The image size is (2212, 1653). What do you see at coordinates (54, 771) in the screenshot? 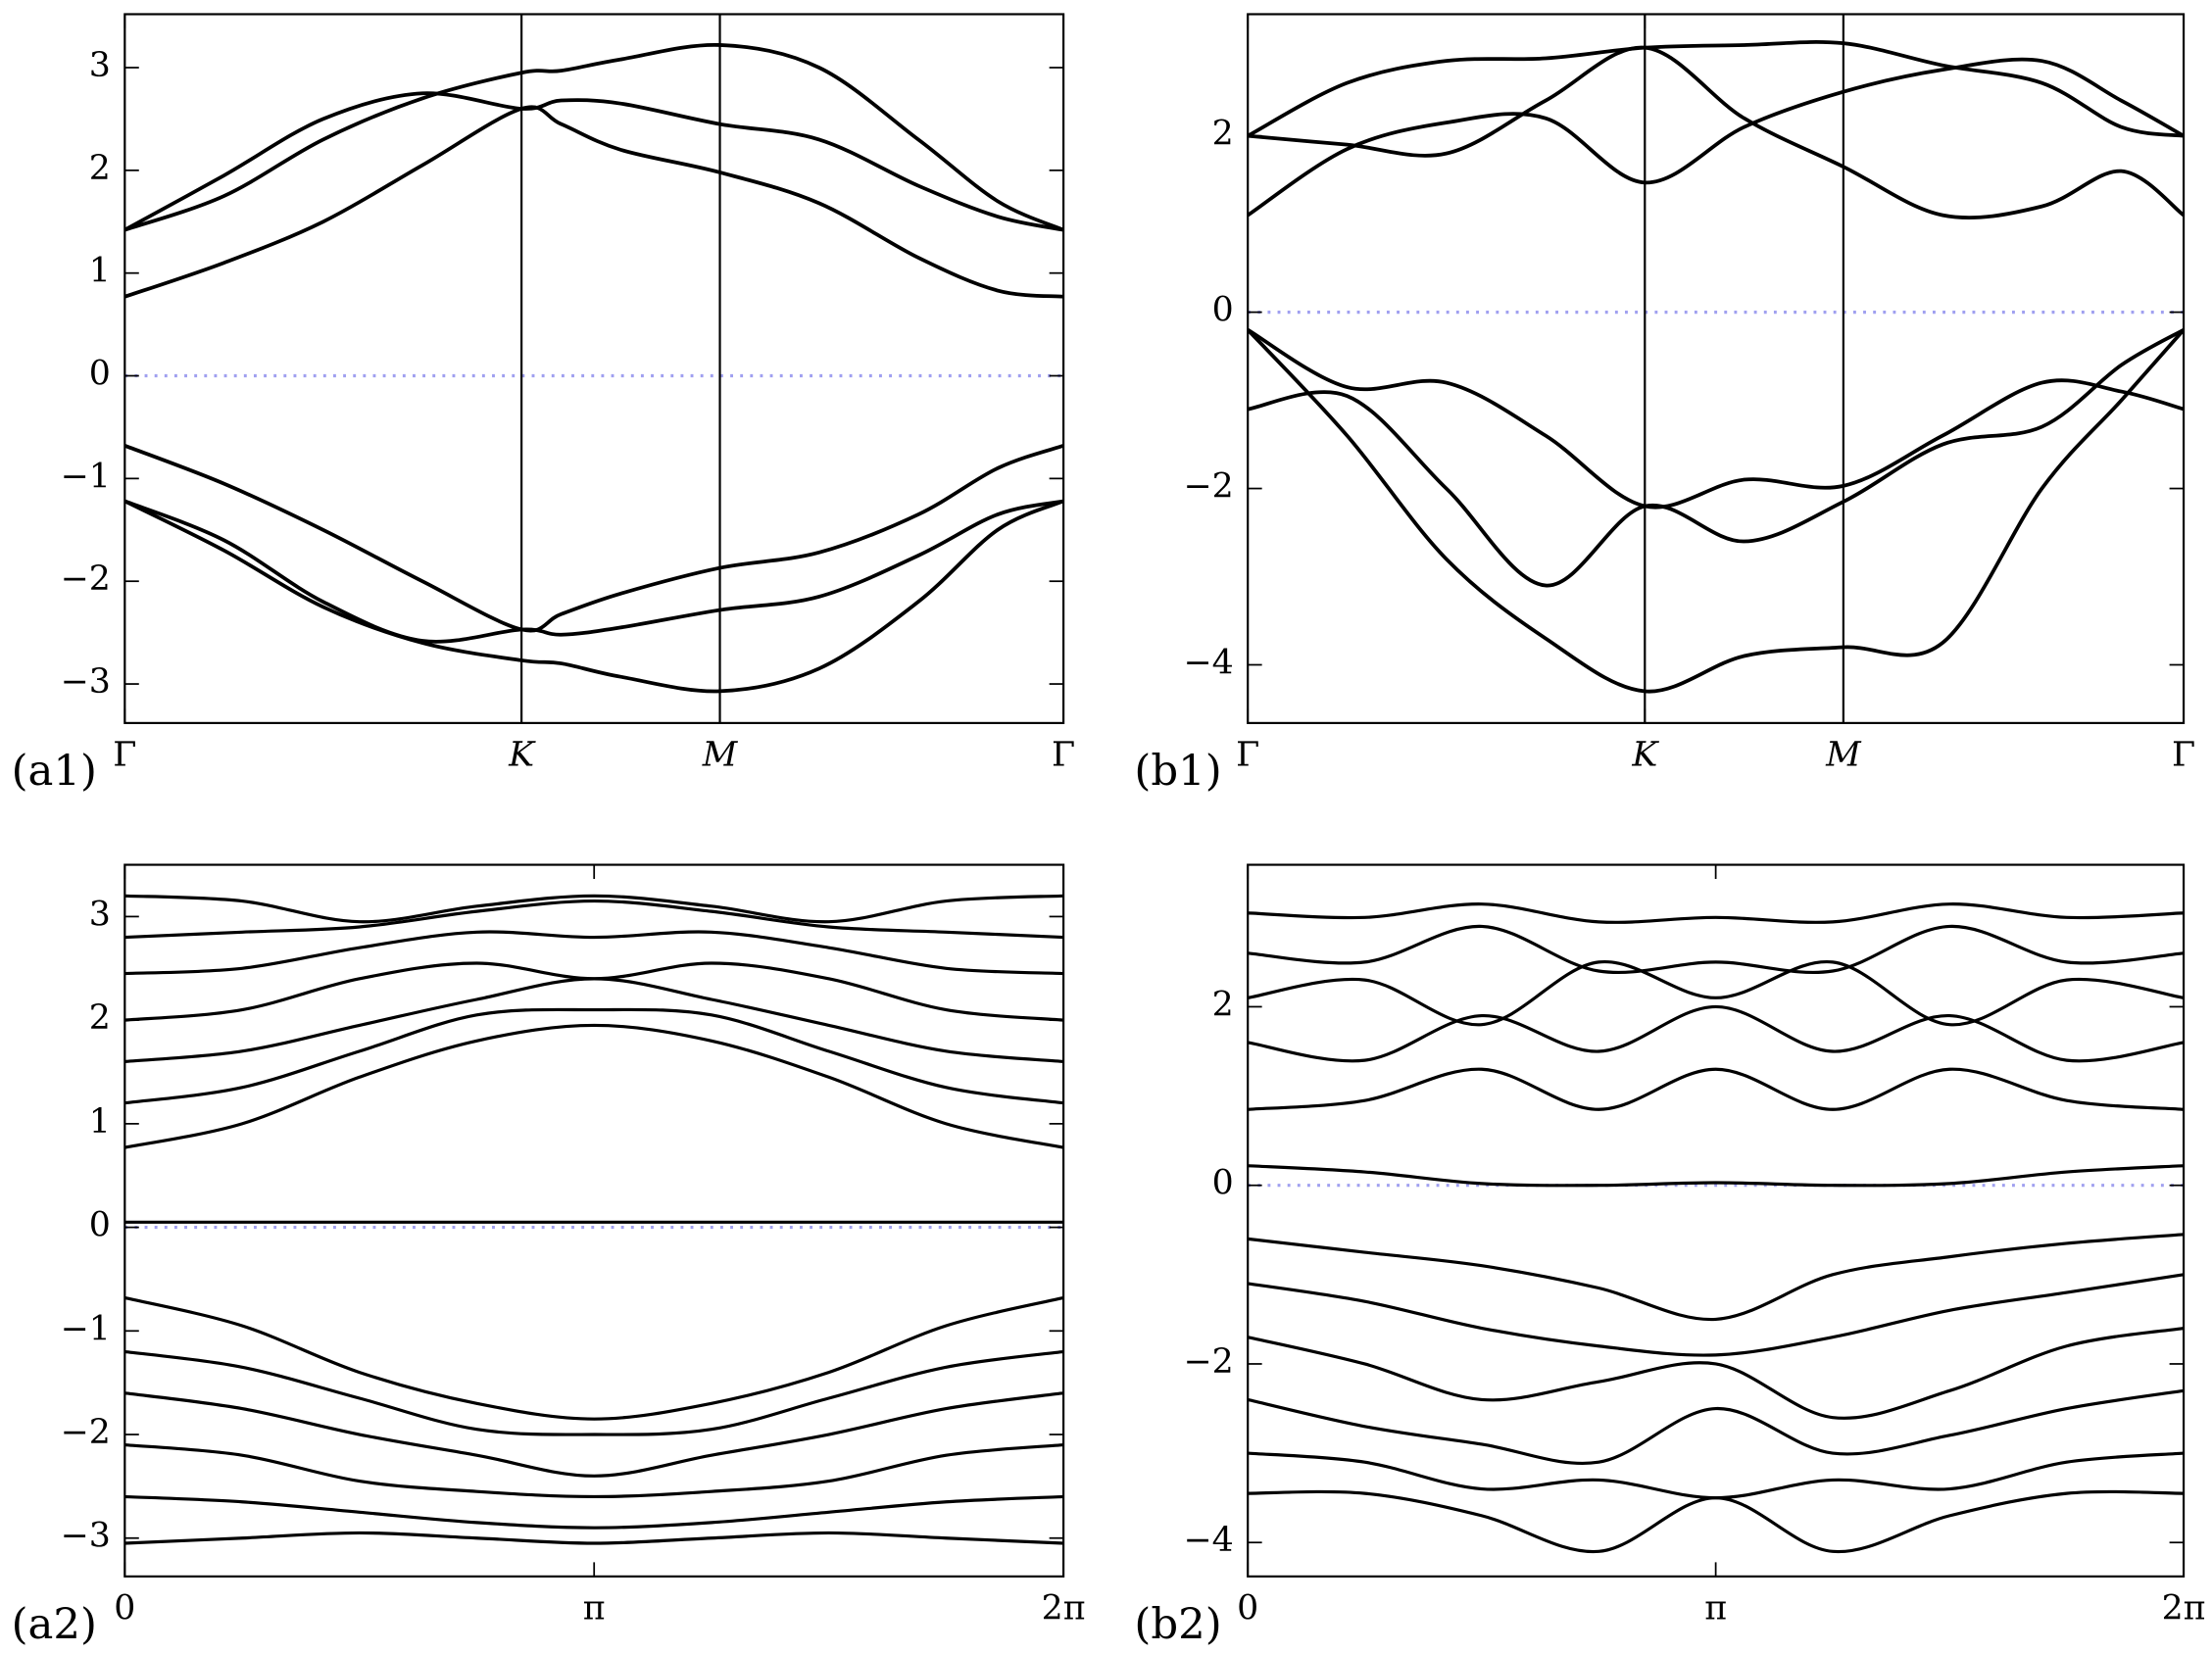
I see `panel-label: (a1)` at bounding box center [54, 771].